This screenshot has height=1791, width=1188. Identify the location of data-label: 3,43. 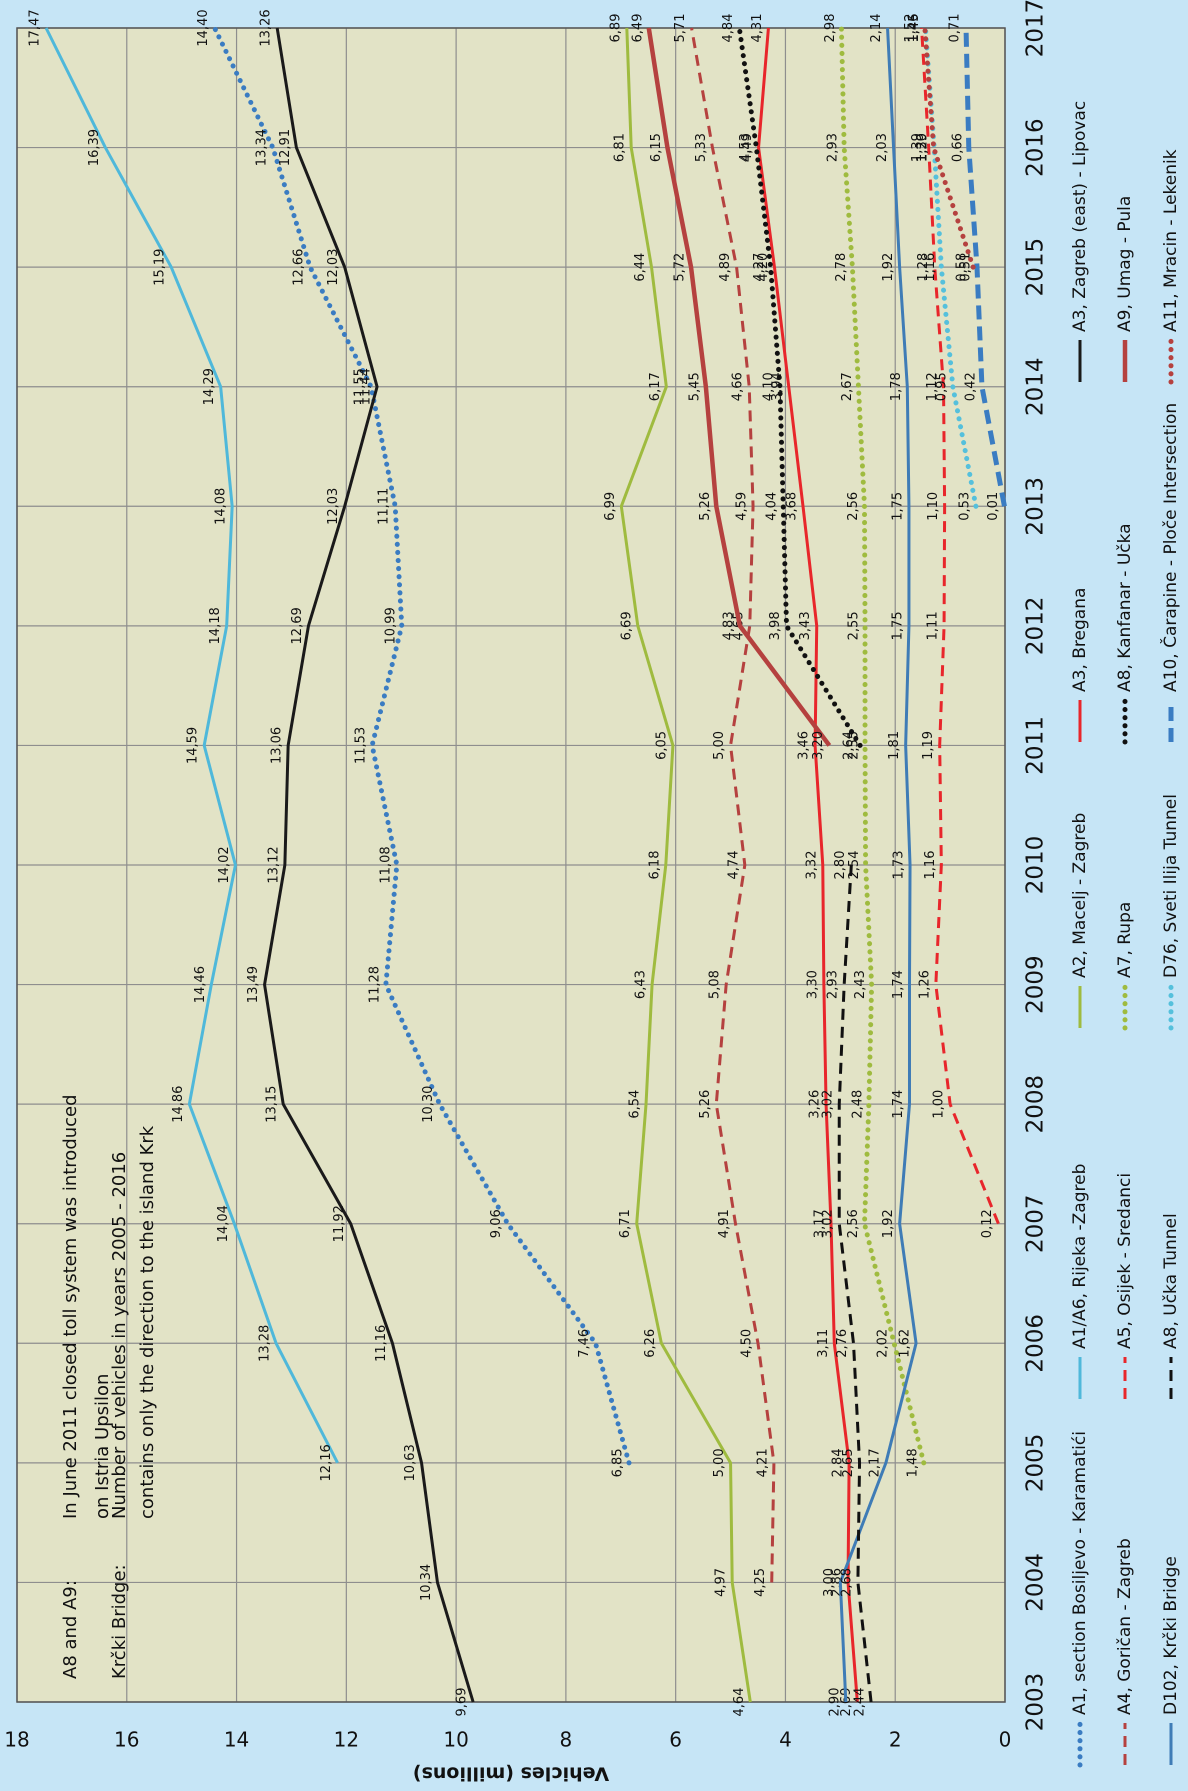
(805, 625).